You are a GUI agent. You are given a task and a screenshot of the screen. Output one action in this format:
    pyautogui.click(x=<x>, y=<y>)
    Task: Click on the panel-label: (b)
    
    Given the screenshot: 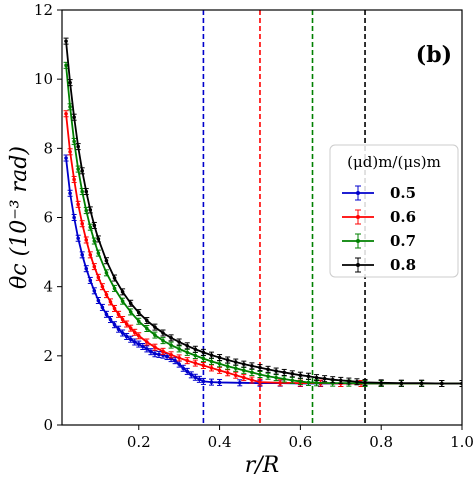 What is the action you would take?
    pyautogui.click(x=434, y=55)
    